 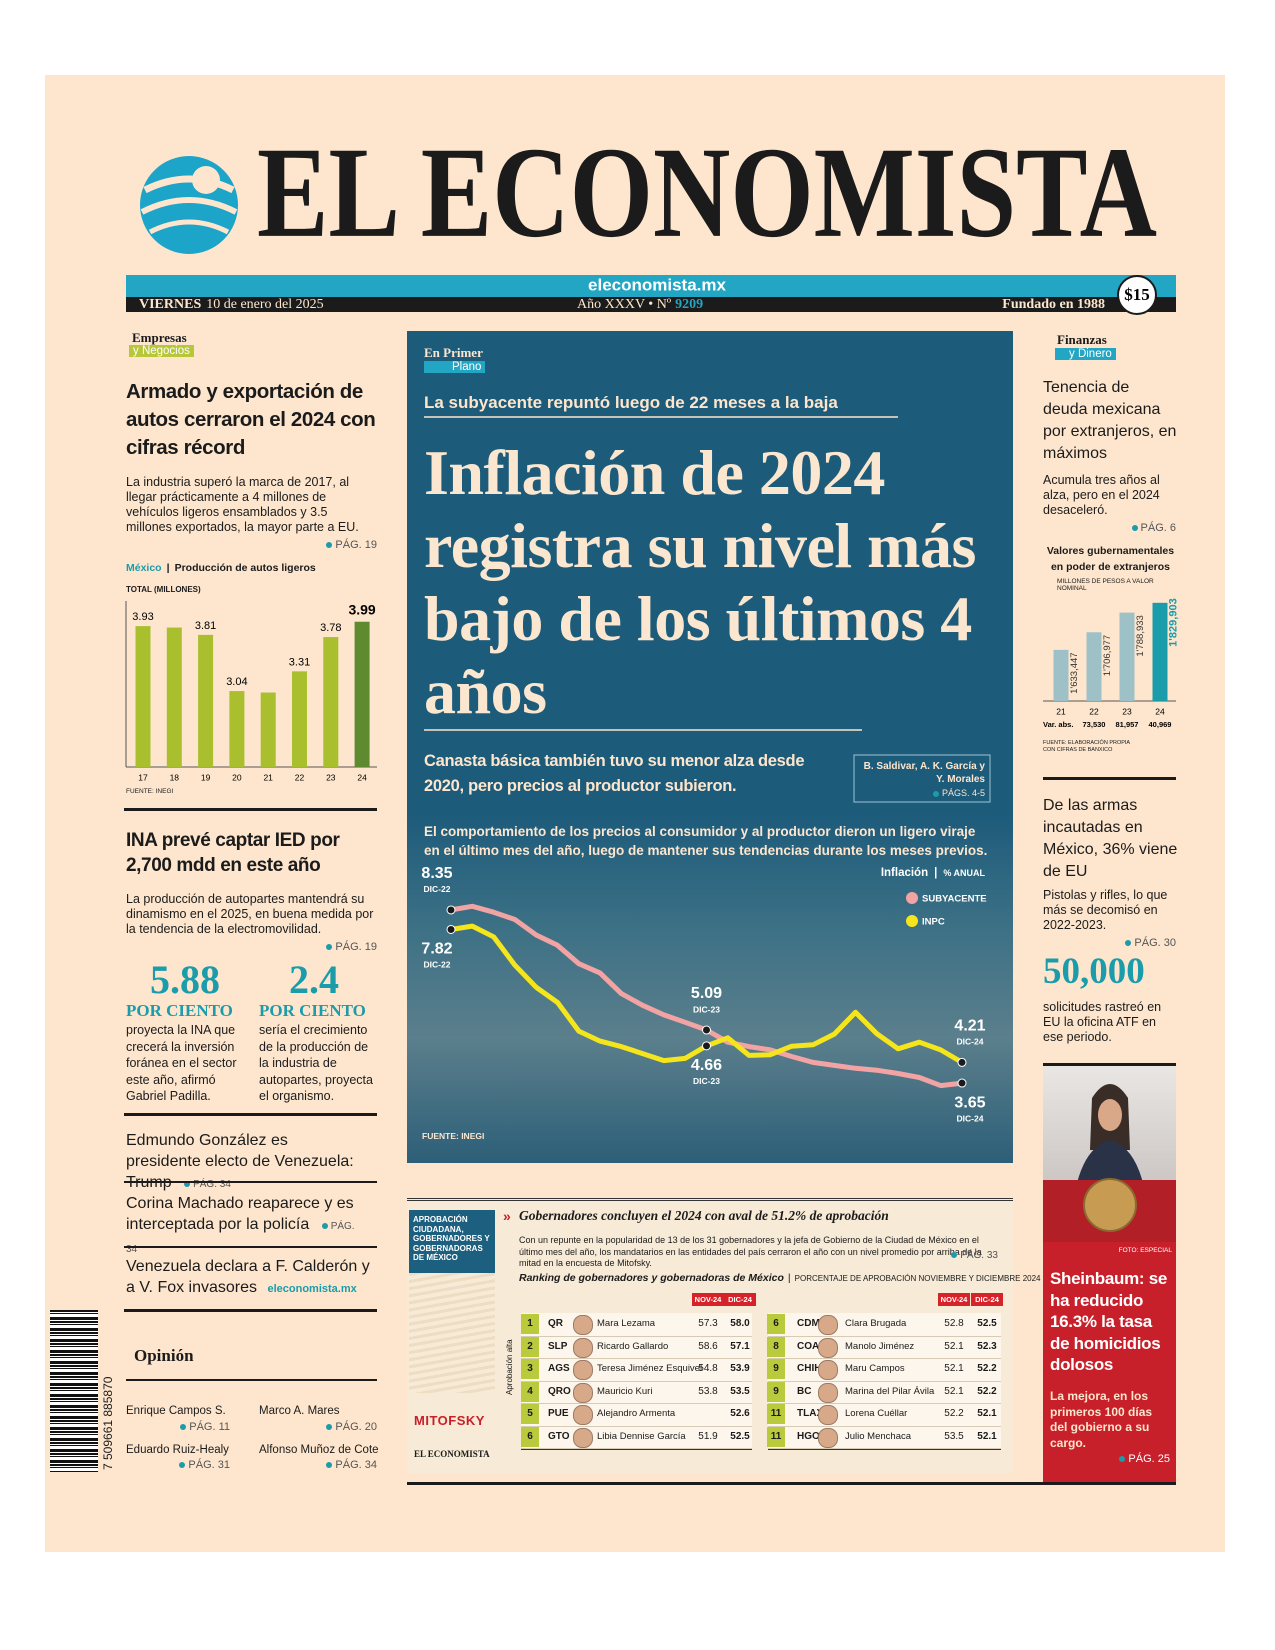 I want to click on price-badge, so click(x=1137, y=295).